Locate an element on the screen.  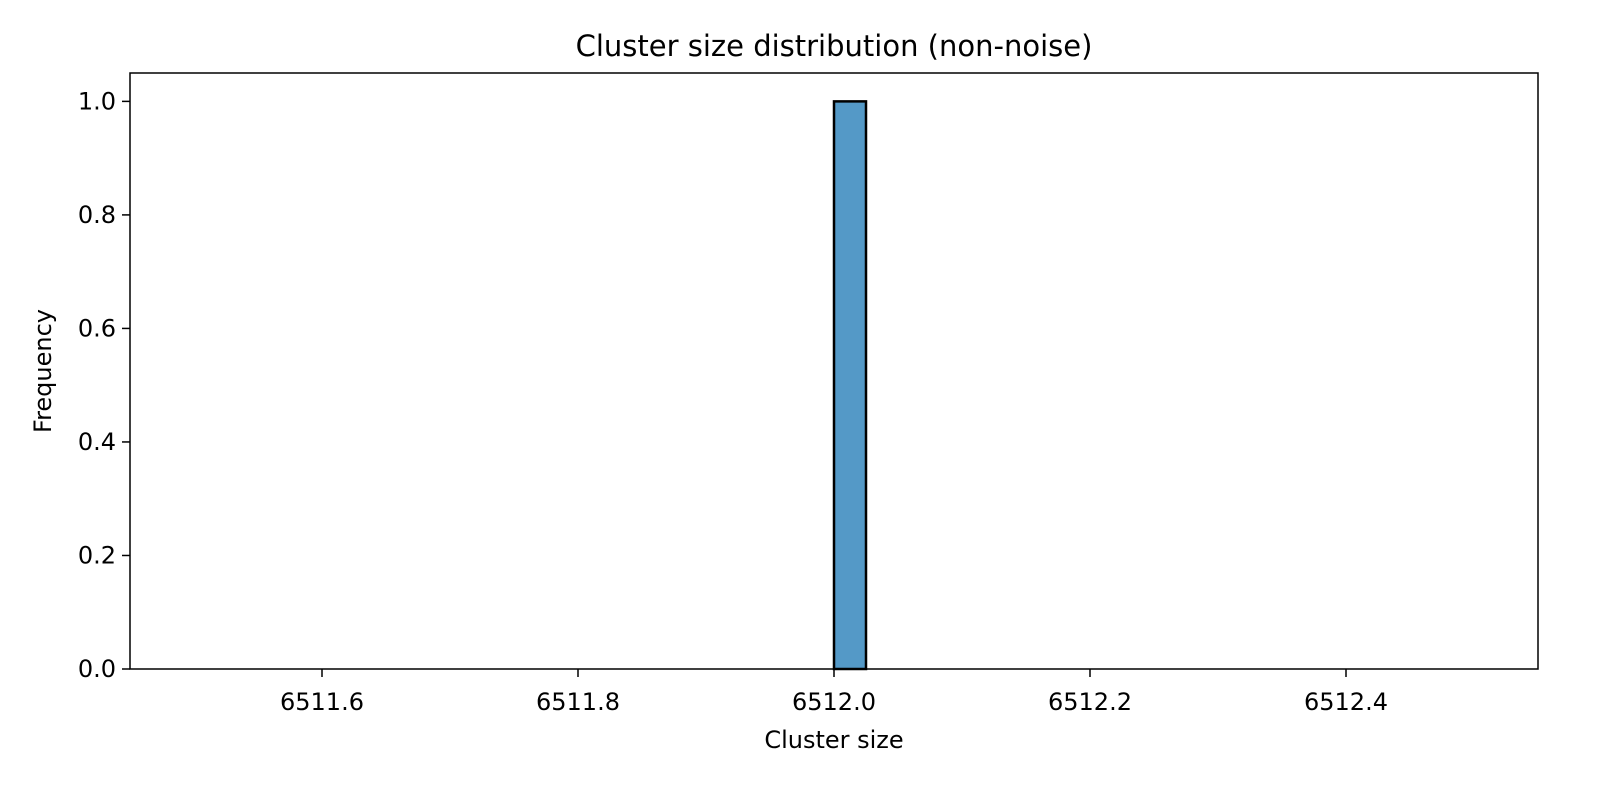
histogram-bars is located at coordinates (850, 385).